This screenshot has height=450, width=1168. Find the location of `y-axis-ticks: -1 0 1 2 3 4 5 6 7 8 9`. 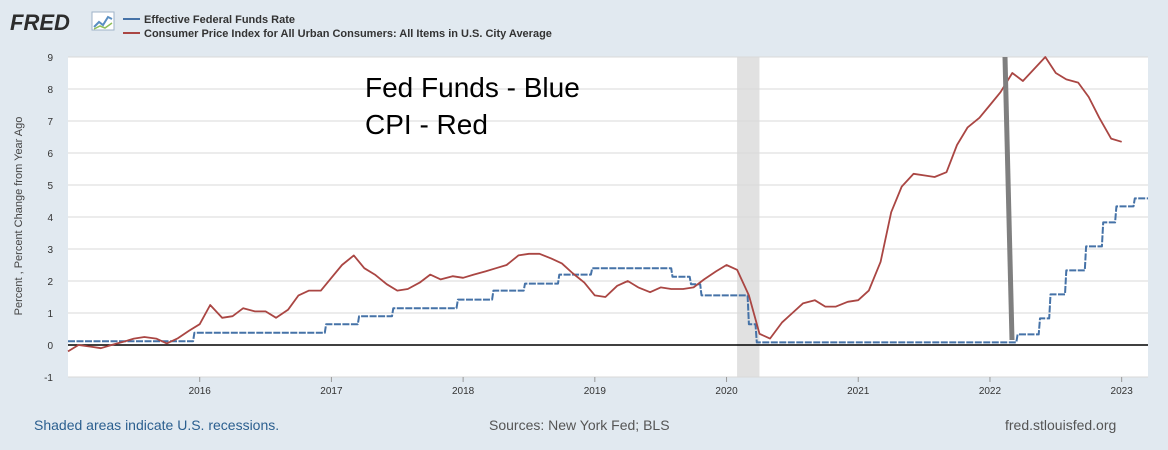

y-axis-ticks: -1 0 1 2 3 4 5 6 7 8 9 is located at coordinates (48, 218).